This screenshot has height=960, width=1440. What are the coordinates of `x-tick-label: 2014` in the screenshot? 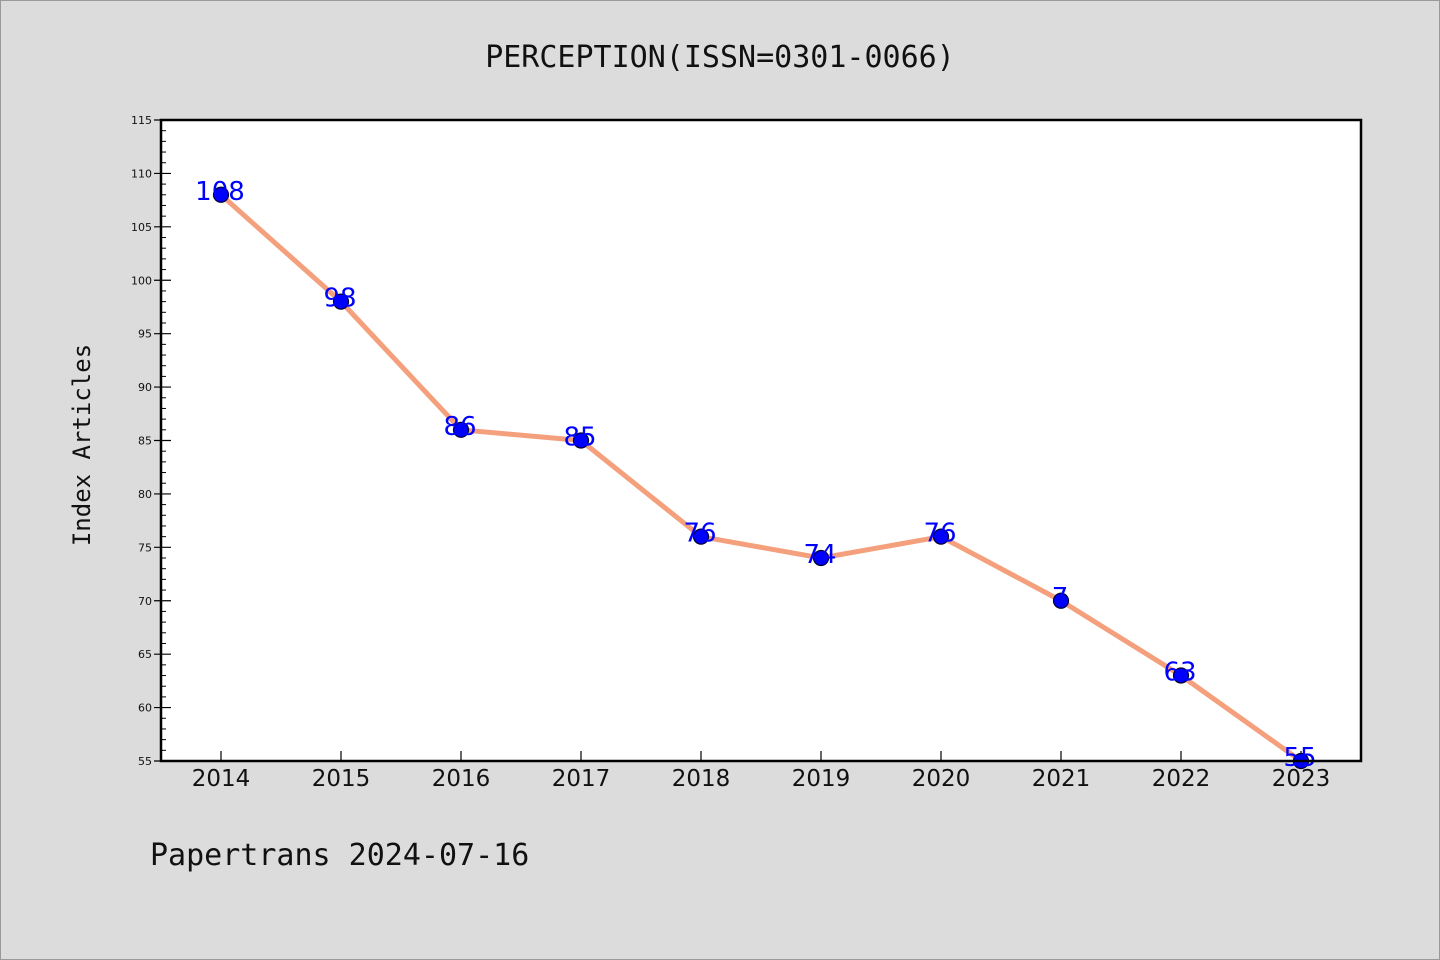 It's located at (221, 779).